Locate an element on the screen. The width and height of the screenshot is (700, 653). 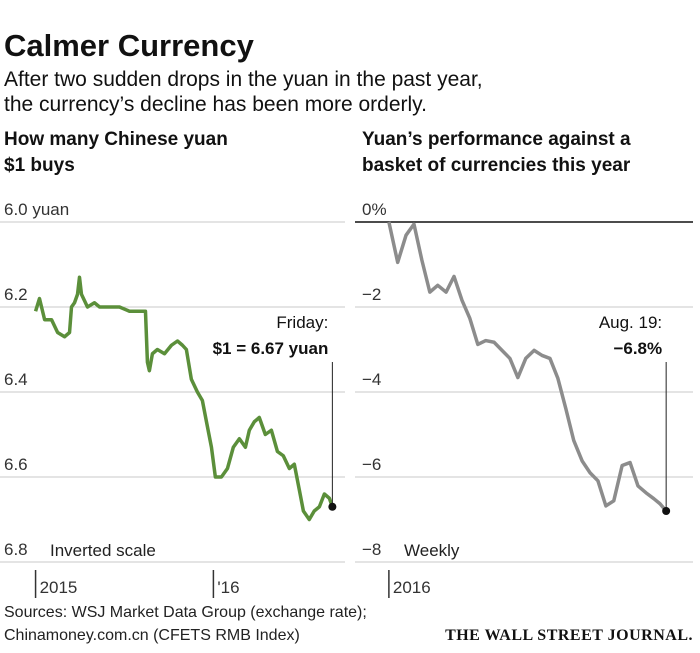
chart-title: basket of currencies this year is located at coordinates (496, 165).